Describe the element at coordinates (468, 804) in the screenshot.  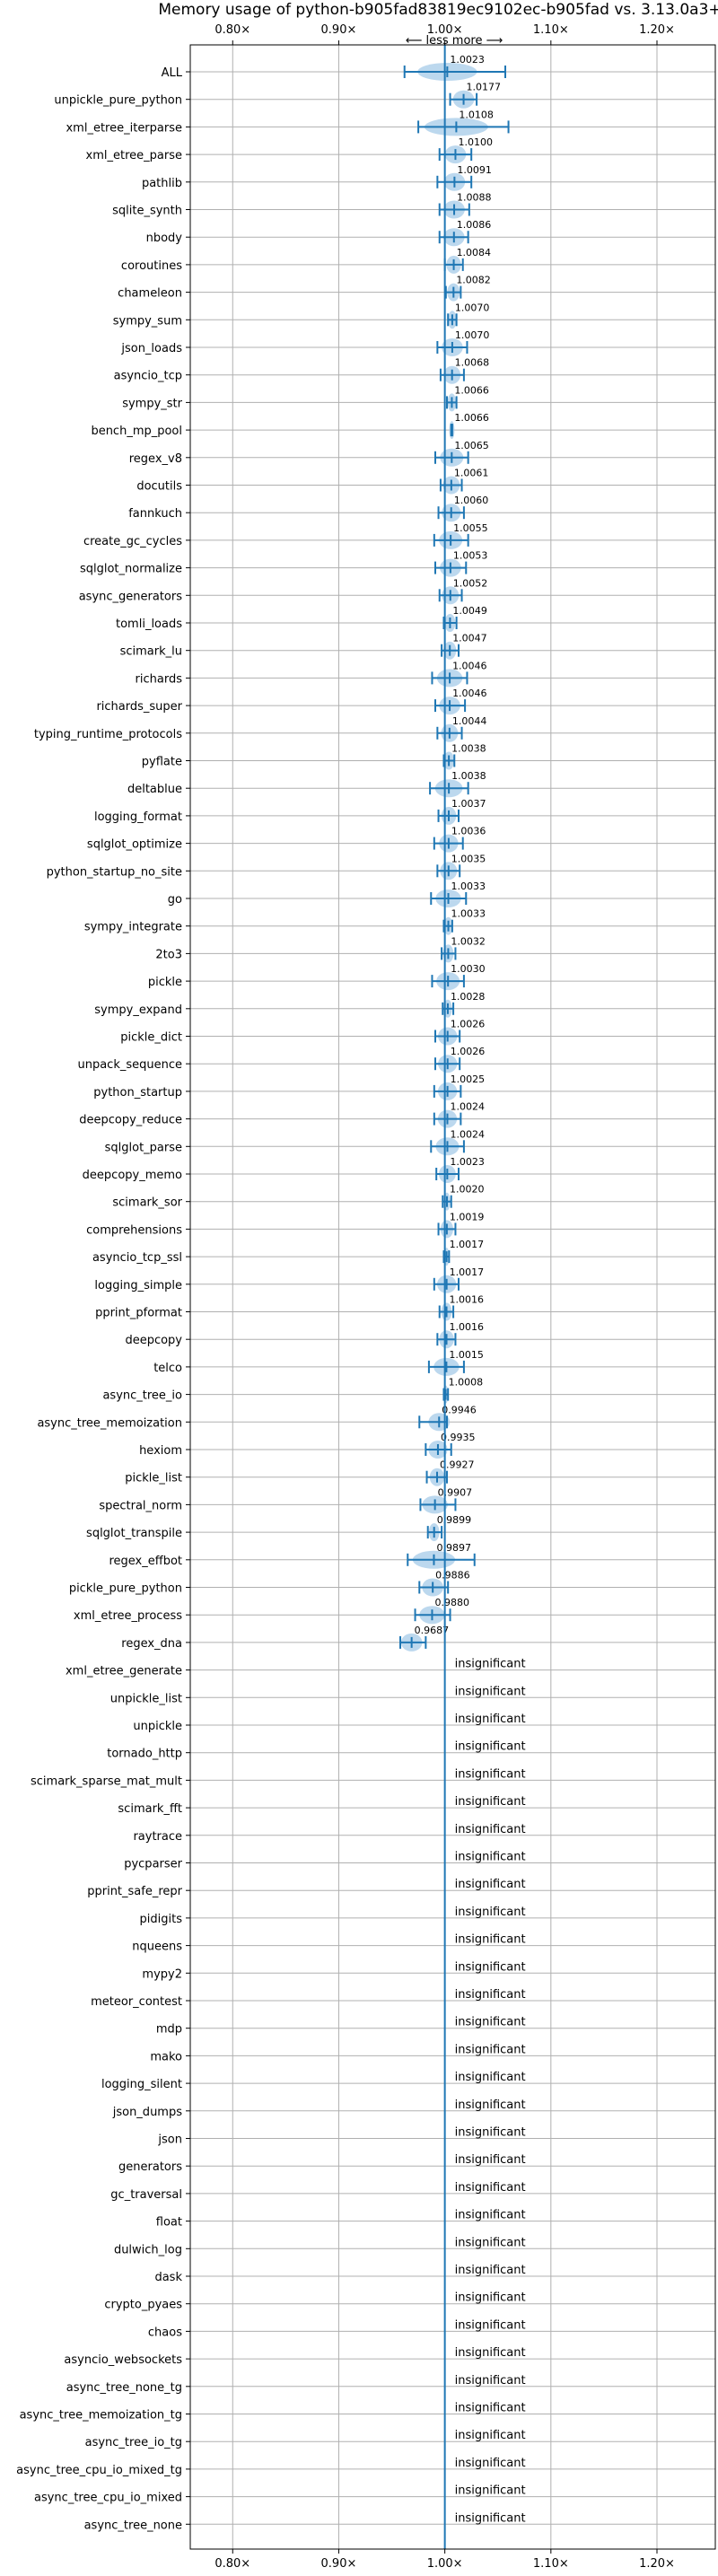
I see `value-label: 1.0037` at that location.